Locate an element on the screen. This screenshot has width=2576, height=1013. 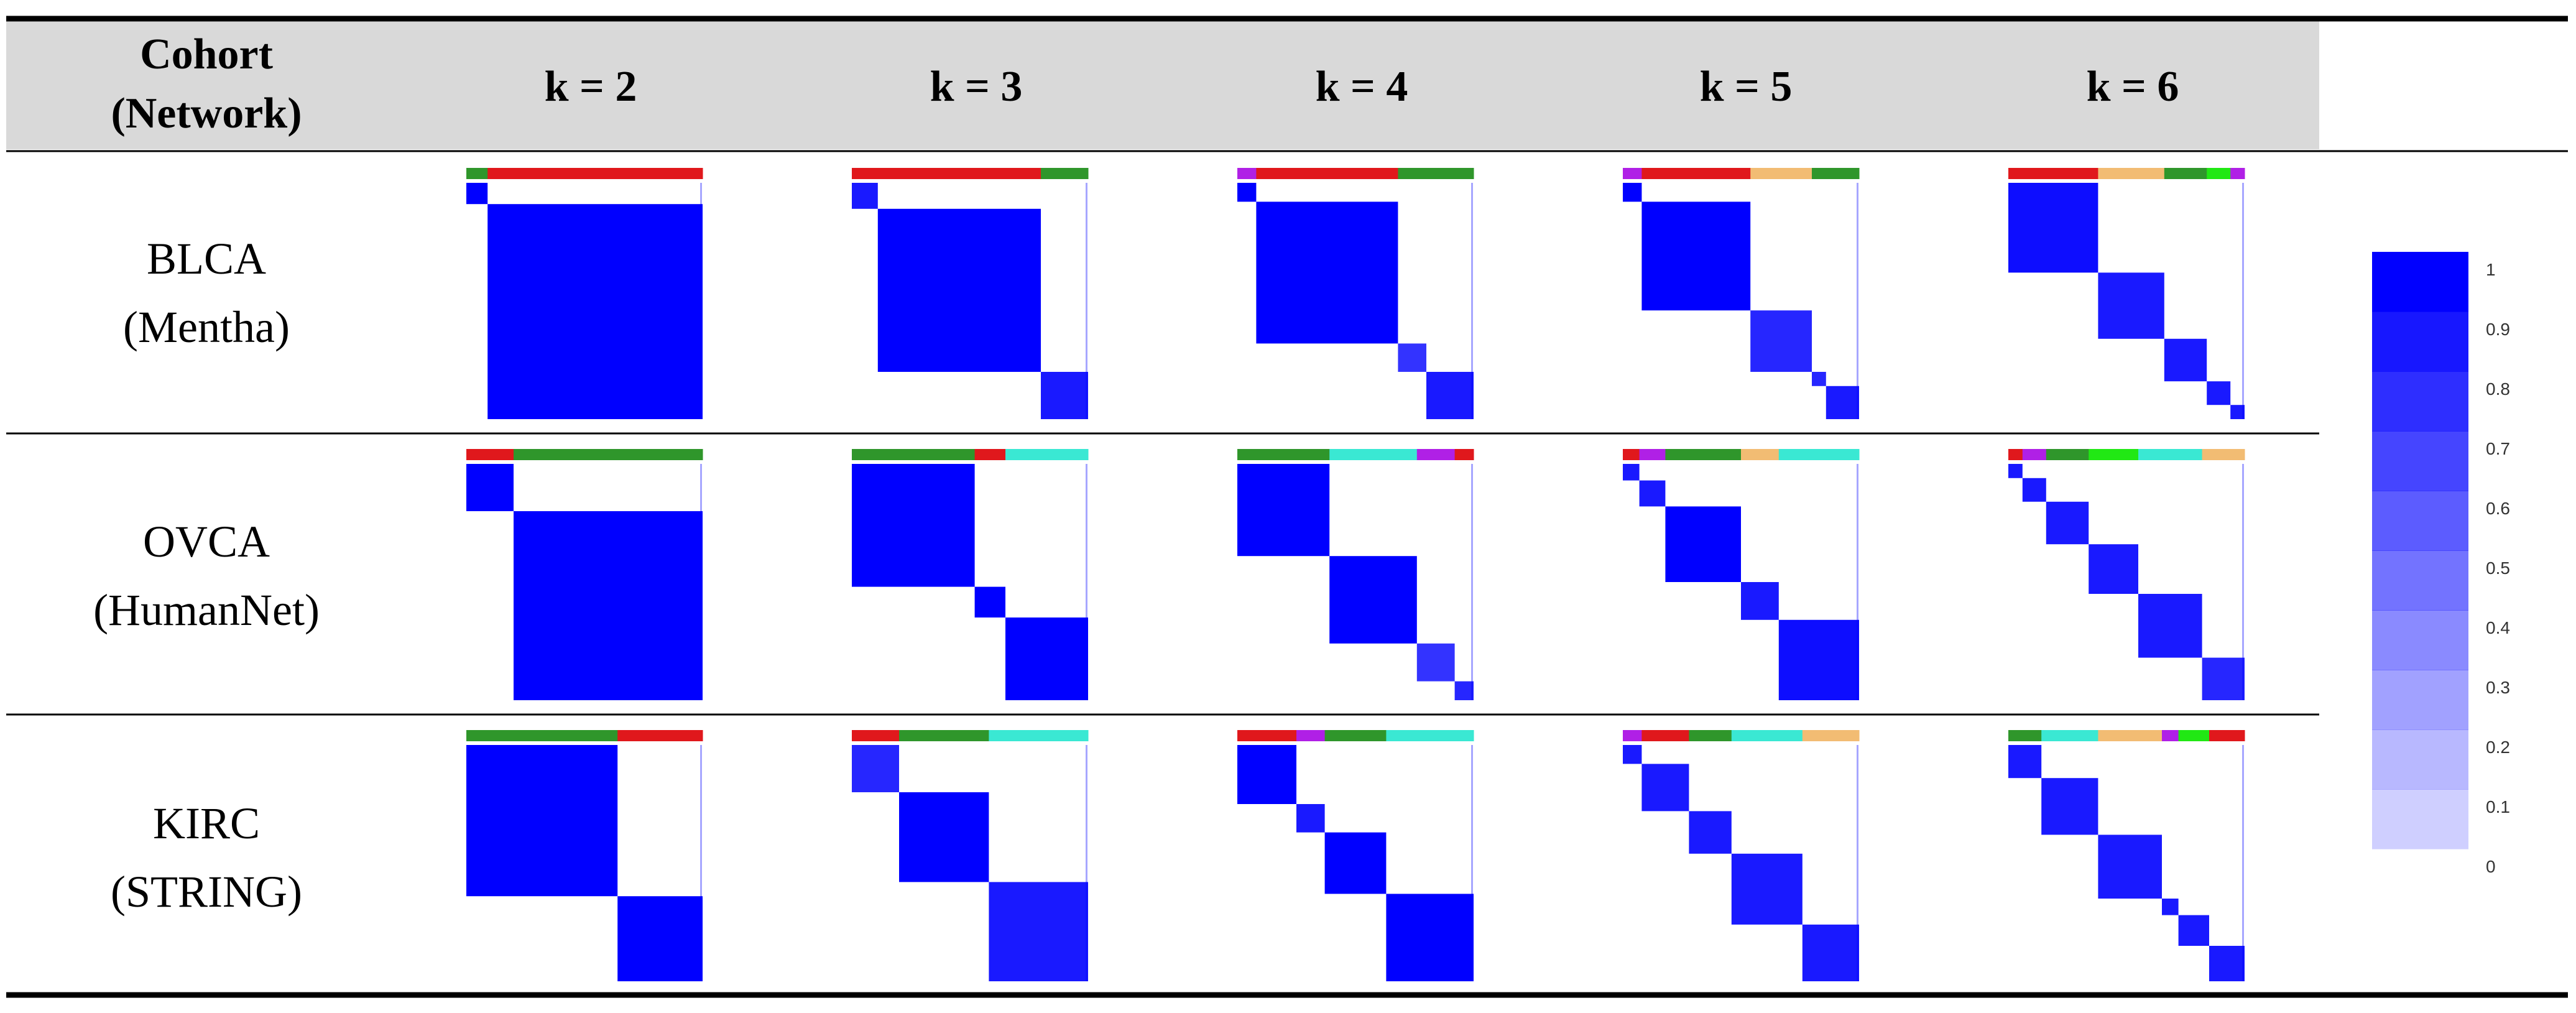
consensus-matrix-r3-k5 is located at coordinates (1741, 855).